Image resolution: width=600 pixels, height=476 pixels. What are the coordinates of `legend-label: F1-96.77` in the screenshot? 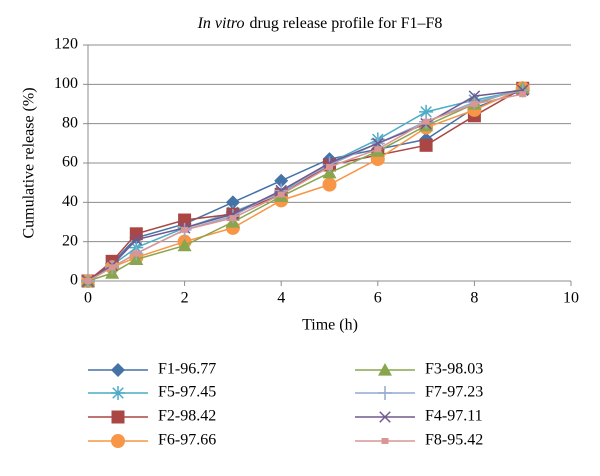 It's located at (187, 369).